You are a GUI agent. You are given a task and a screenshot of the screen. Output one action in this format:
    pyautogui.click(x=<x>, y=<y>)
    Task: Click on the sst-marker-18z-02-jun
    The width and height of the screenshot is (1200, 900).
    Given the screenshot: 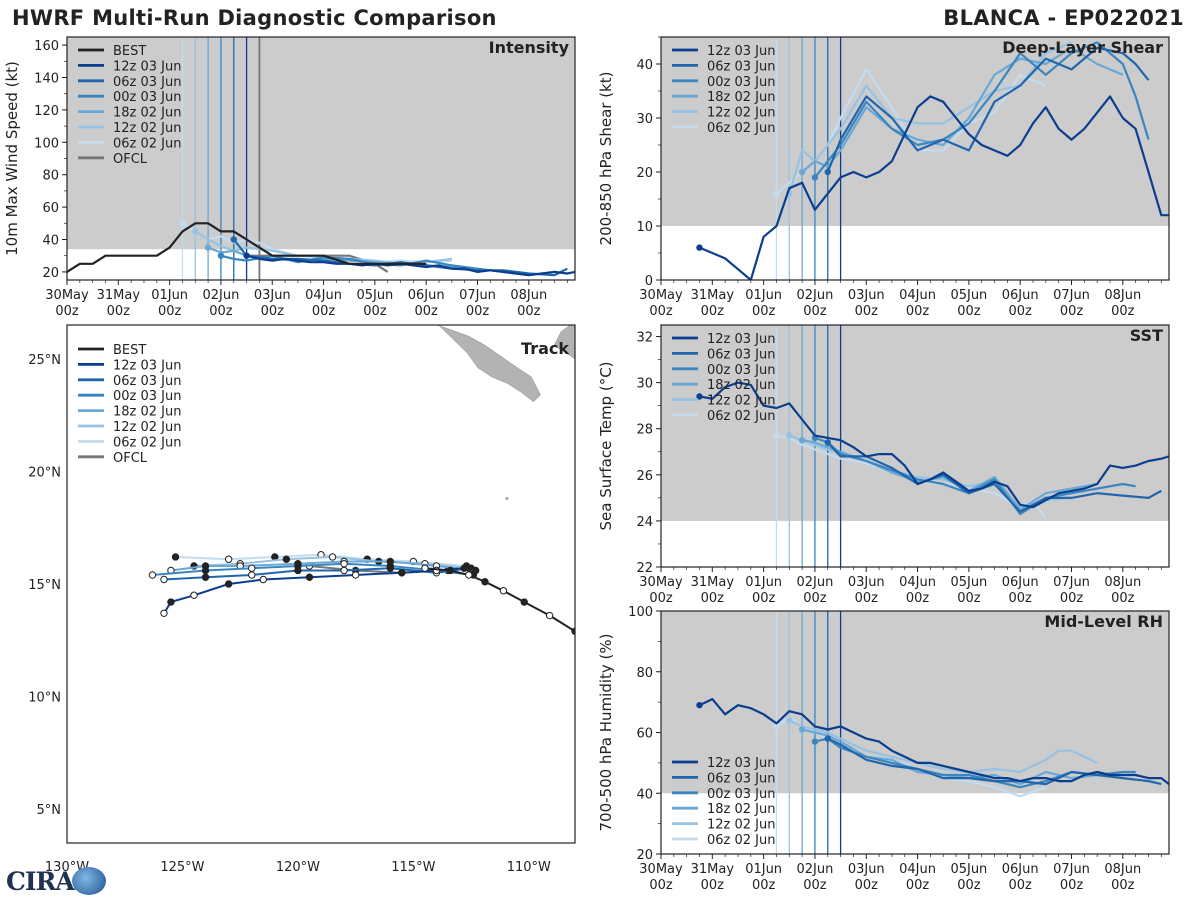 What is the action you would take?
    pyautogui.click(x=802, y=440)
    